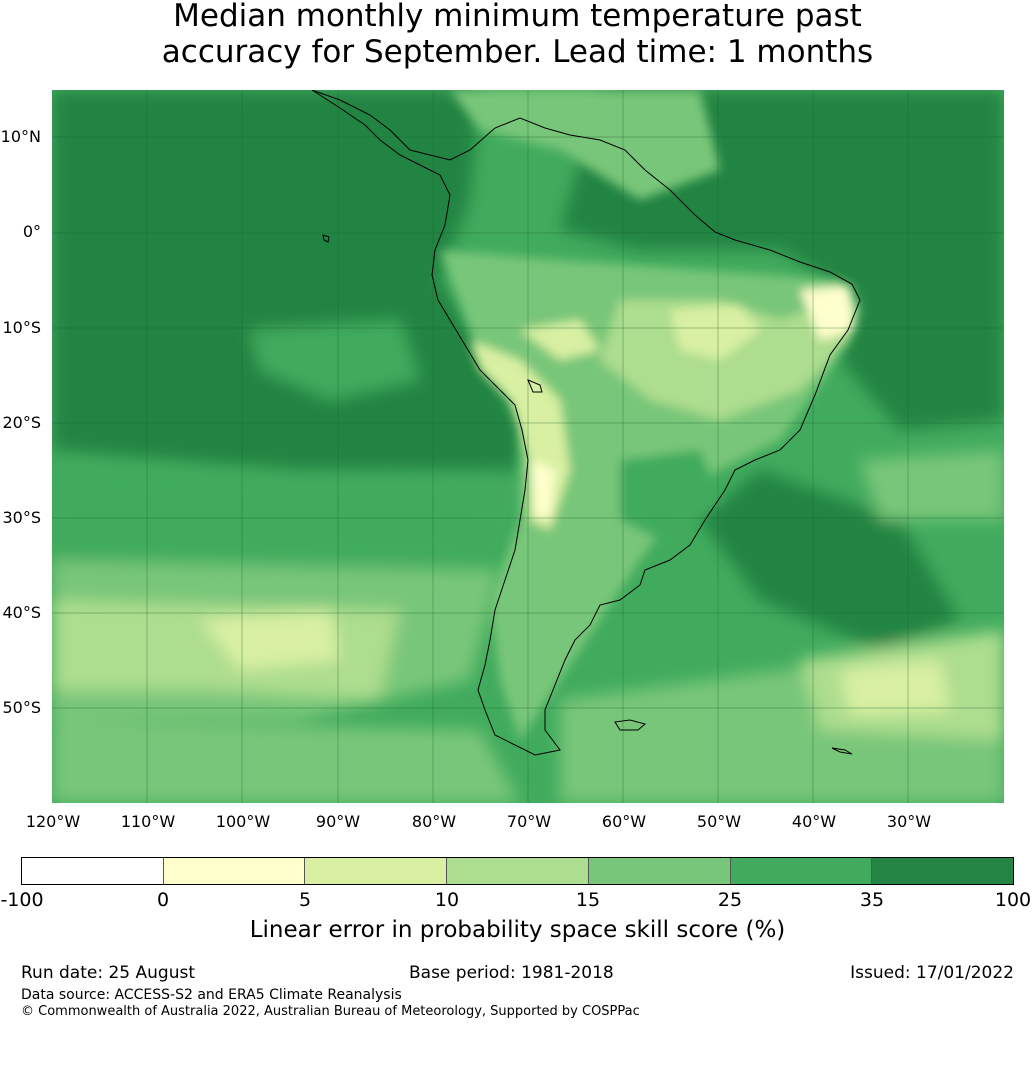 This screenshot has width=1035, height=1065. Describe the element at coordinates (163, 900) in the screenshot. I see `colorbar-tick-label: 0` at that location.